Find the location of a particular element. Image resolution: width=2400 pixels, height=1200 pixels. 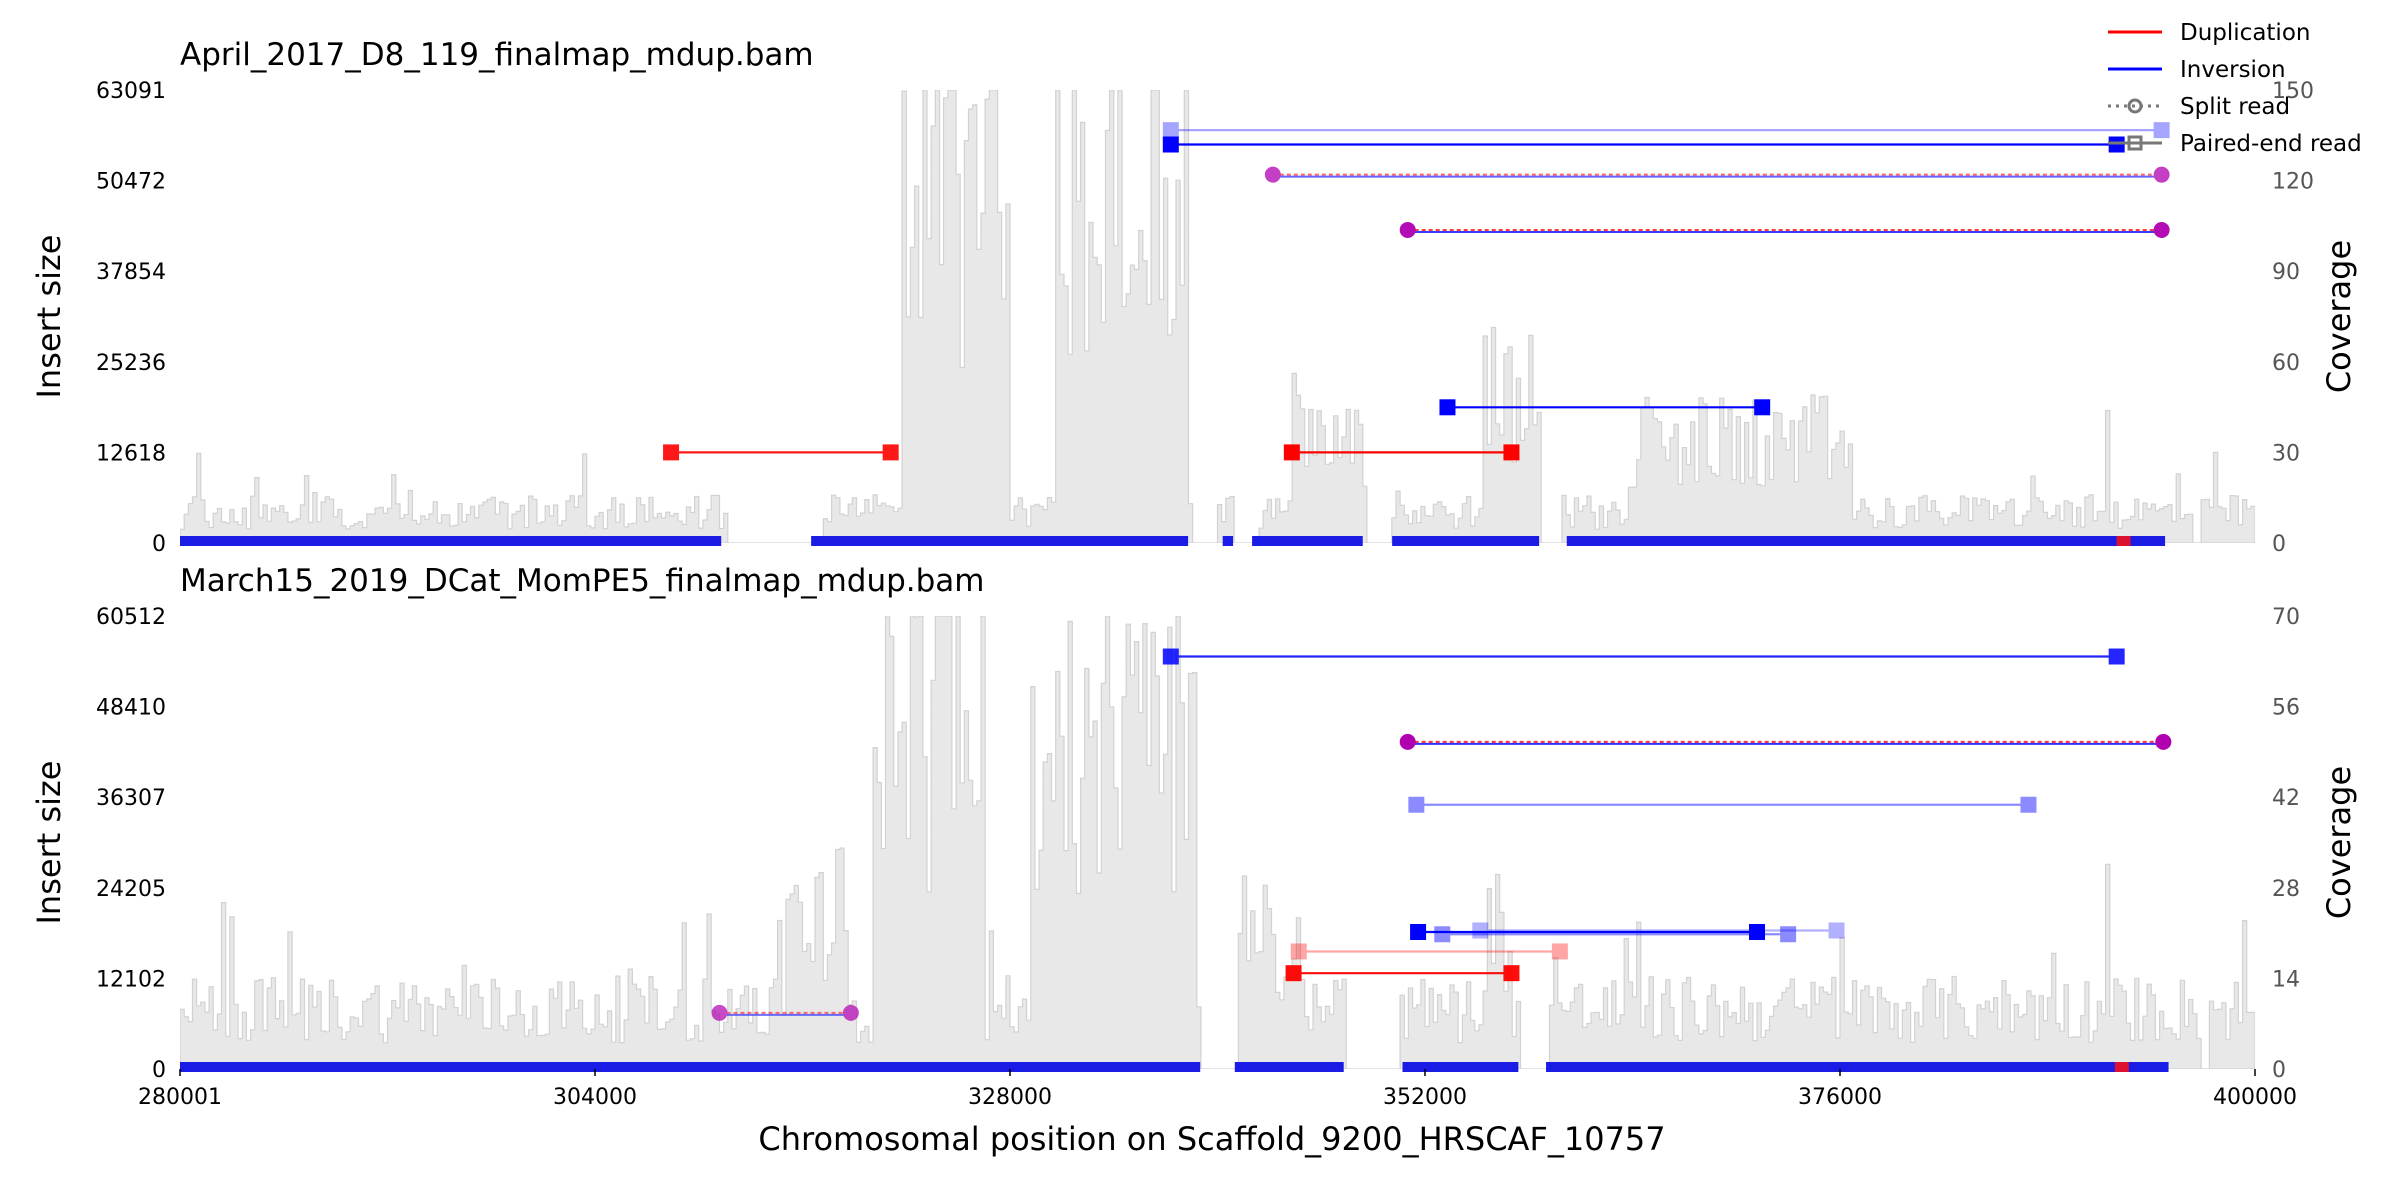

y-tick-label: 50472 is located at coordinates (131, 182).